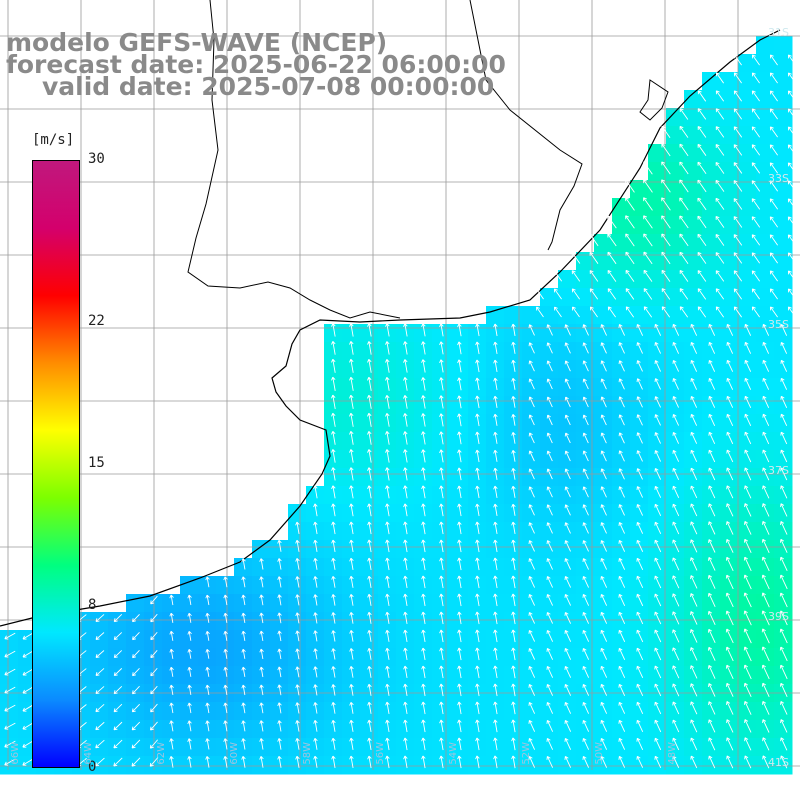 The width and height of the screenshot is (800, 800). I want to click on longitude-label: 66W, so click(15, 753).